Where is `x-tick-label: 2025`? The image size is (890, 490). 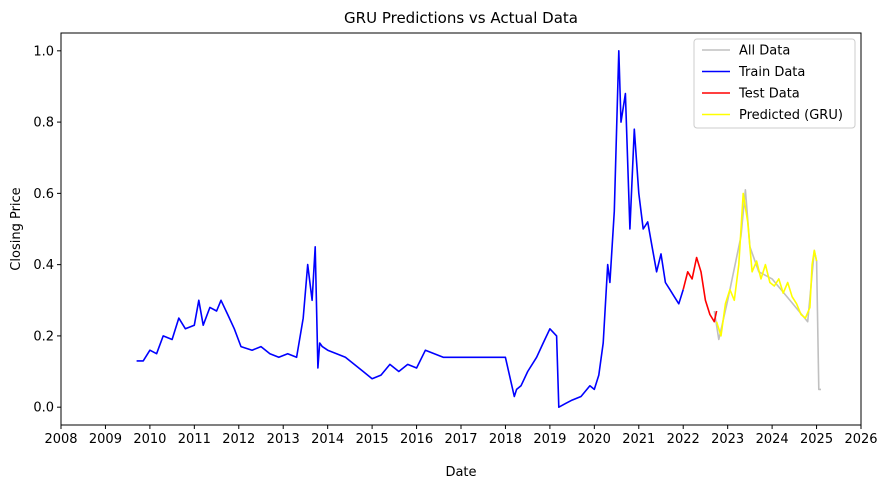
x-tick-label: 2025 is located at coordinates (816, 439).